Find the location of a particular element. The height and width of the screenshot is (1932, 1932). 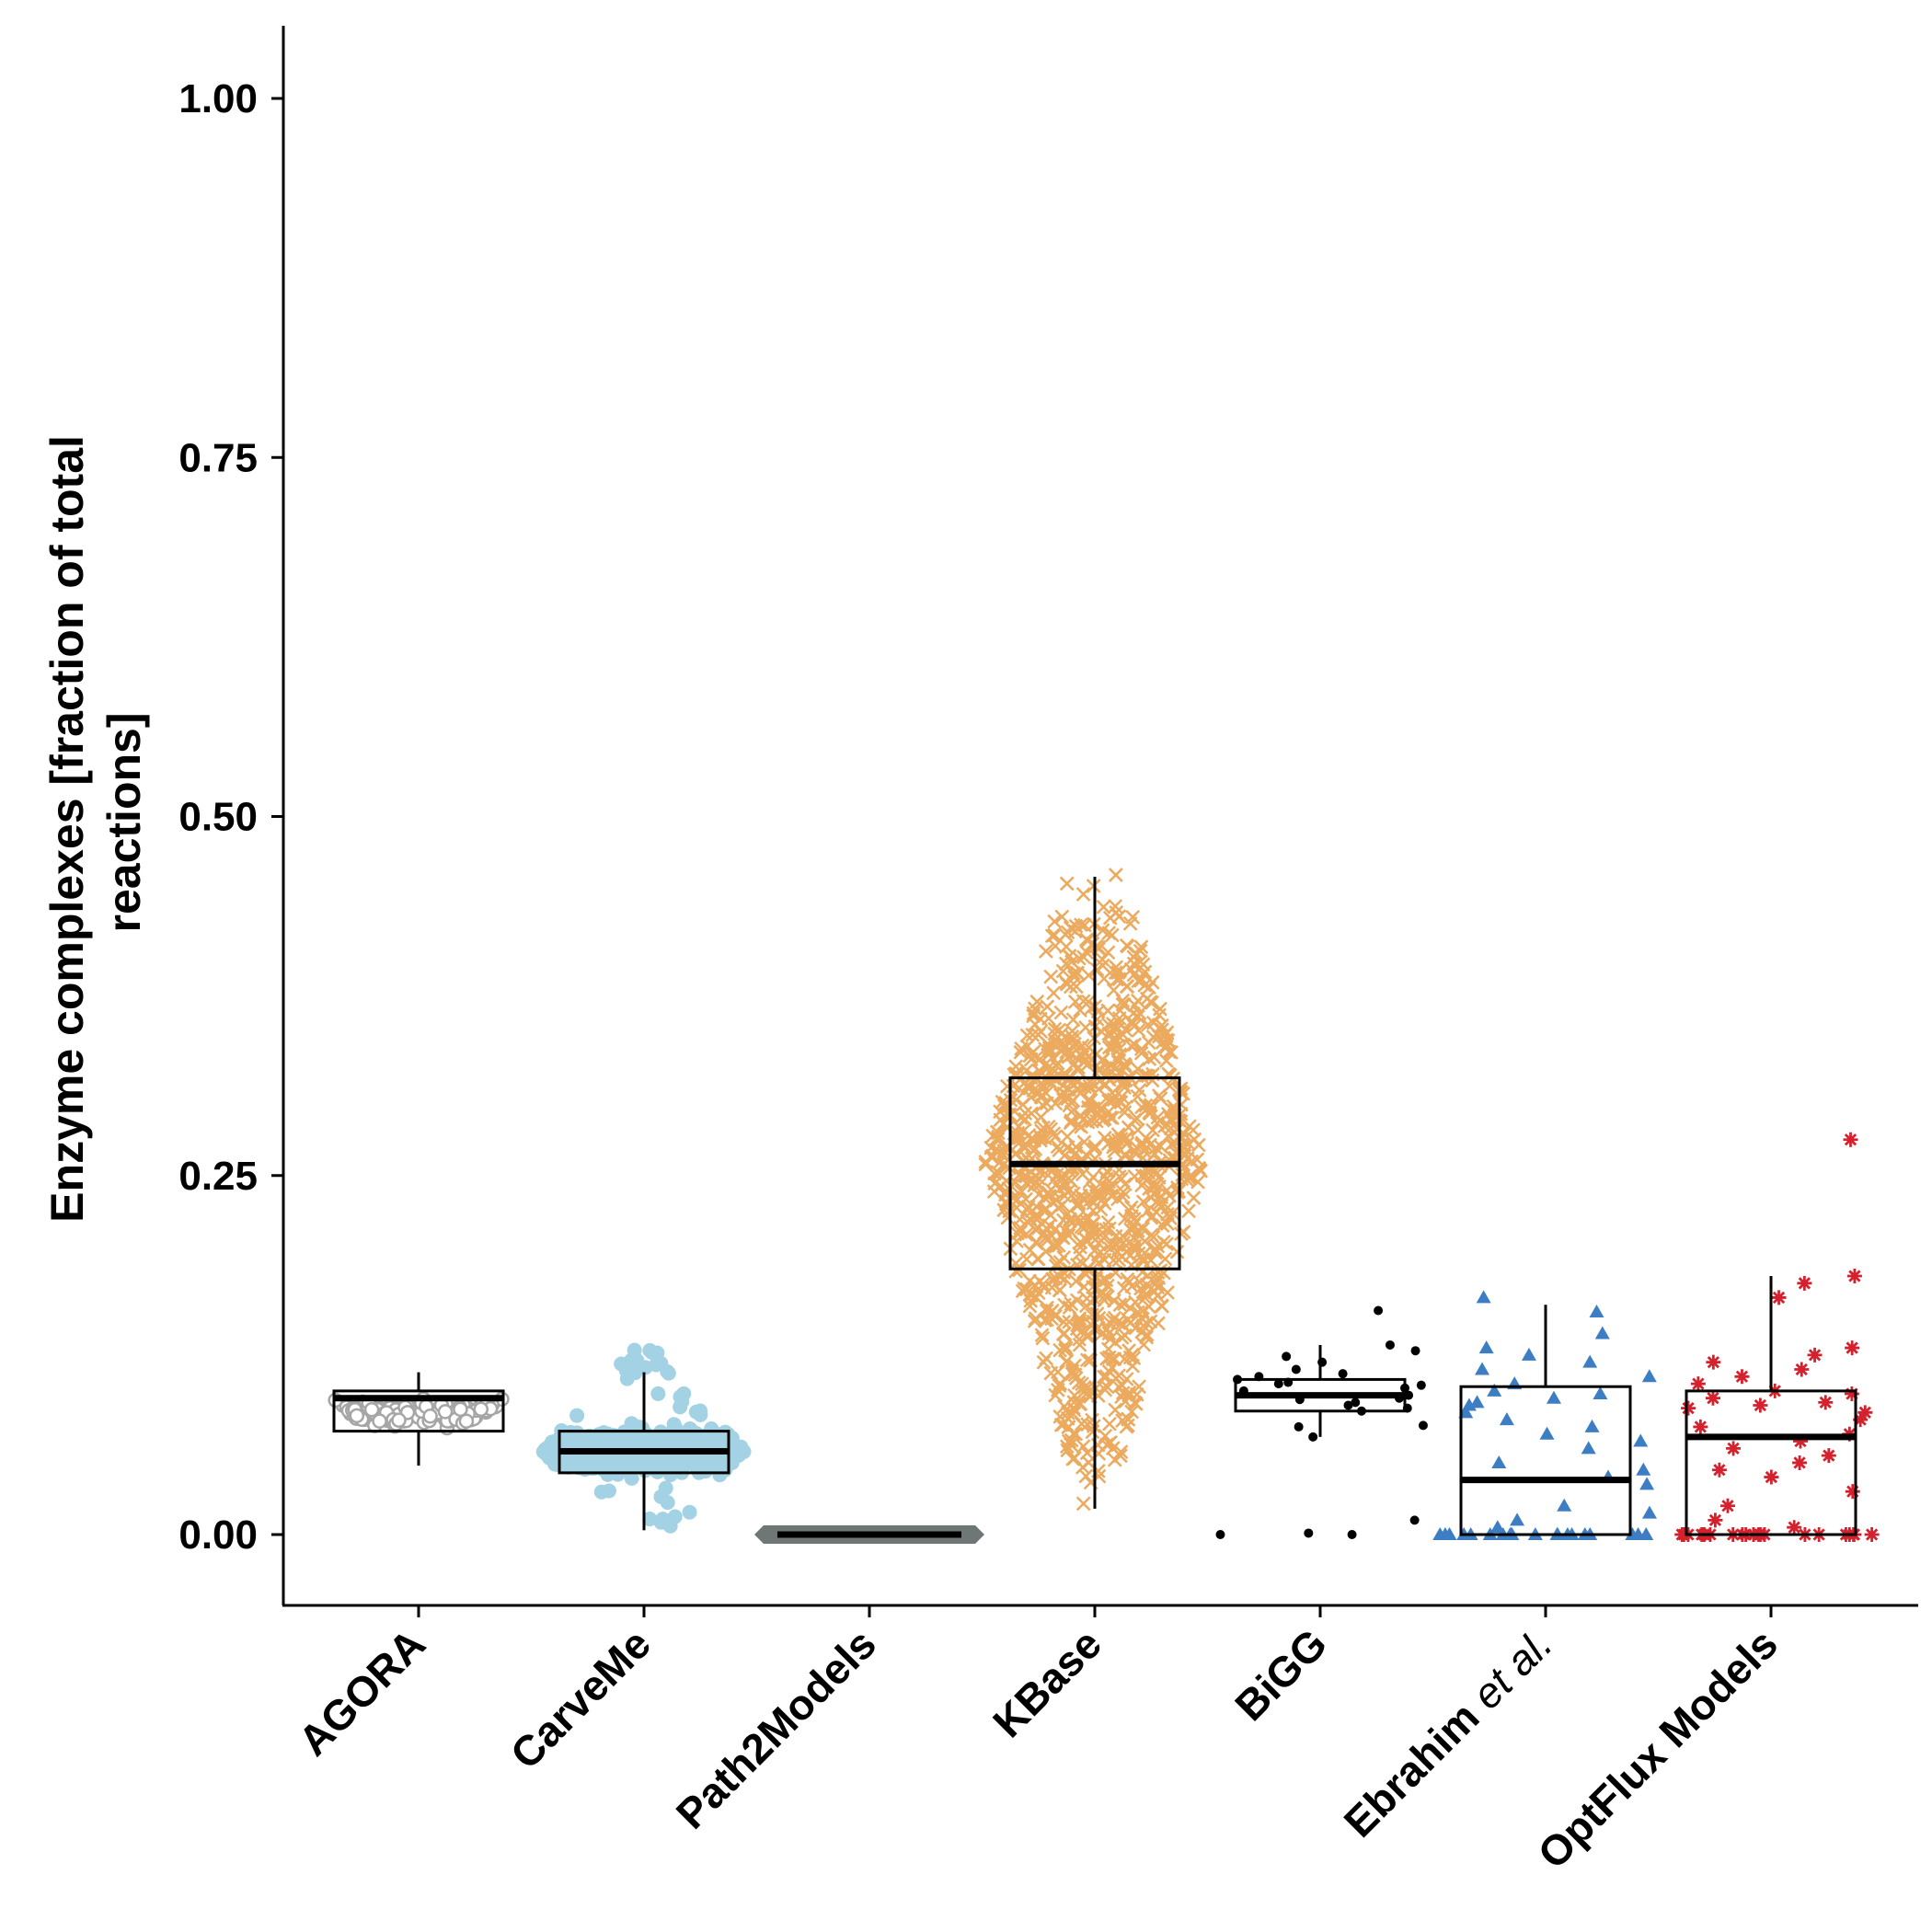

boxplot-ebrahim is located at coordinates (1545, 1420).